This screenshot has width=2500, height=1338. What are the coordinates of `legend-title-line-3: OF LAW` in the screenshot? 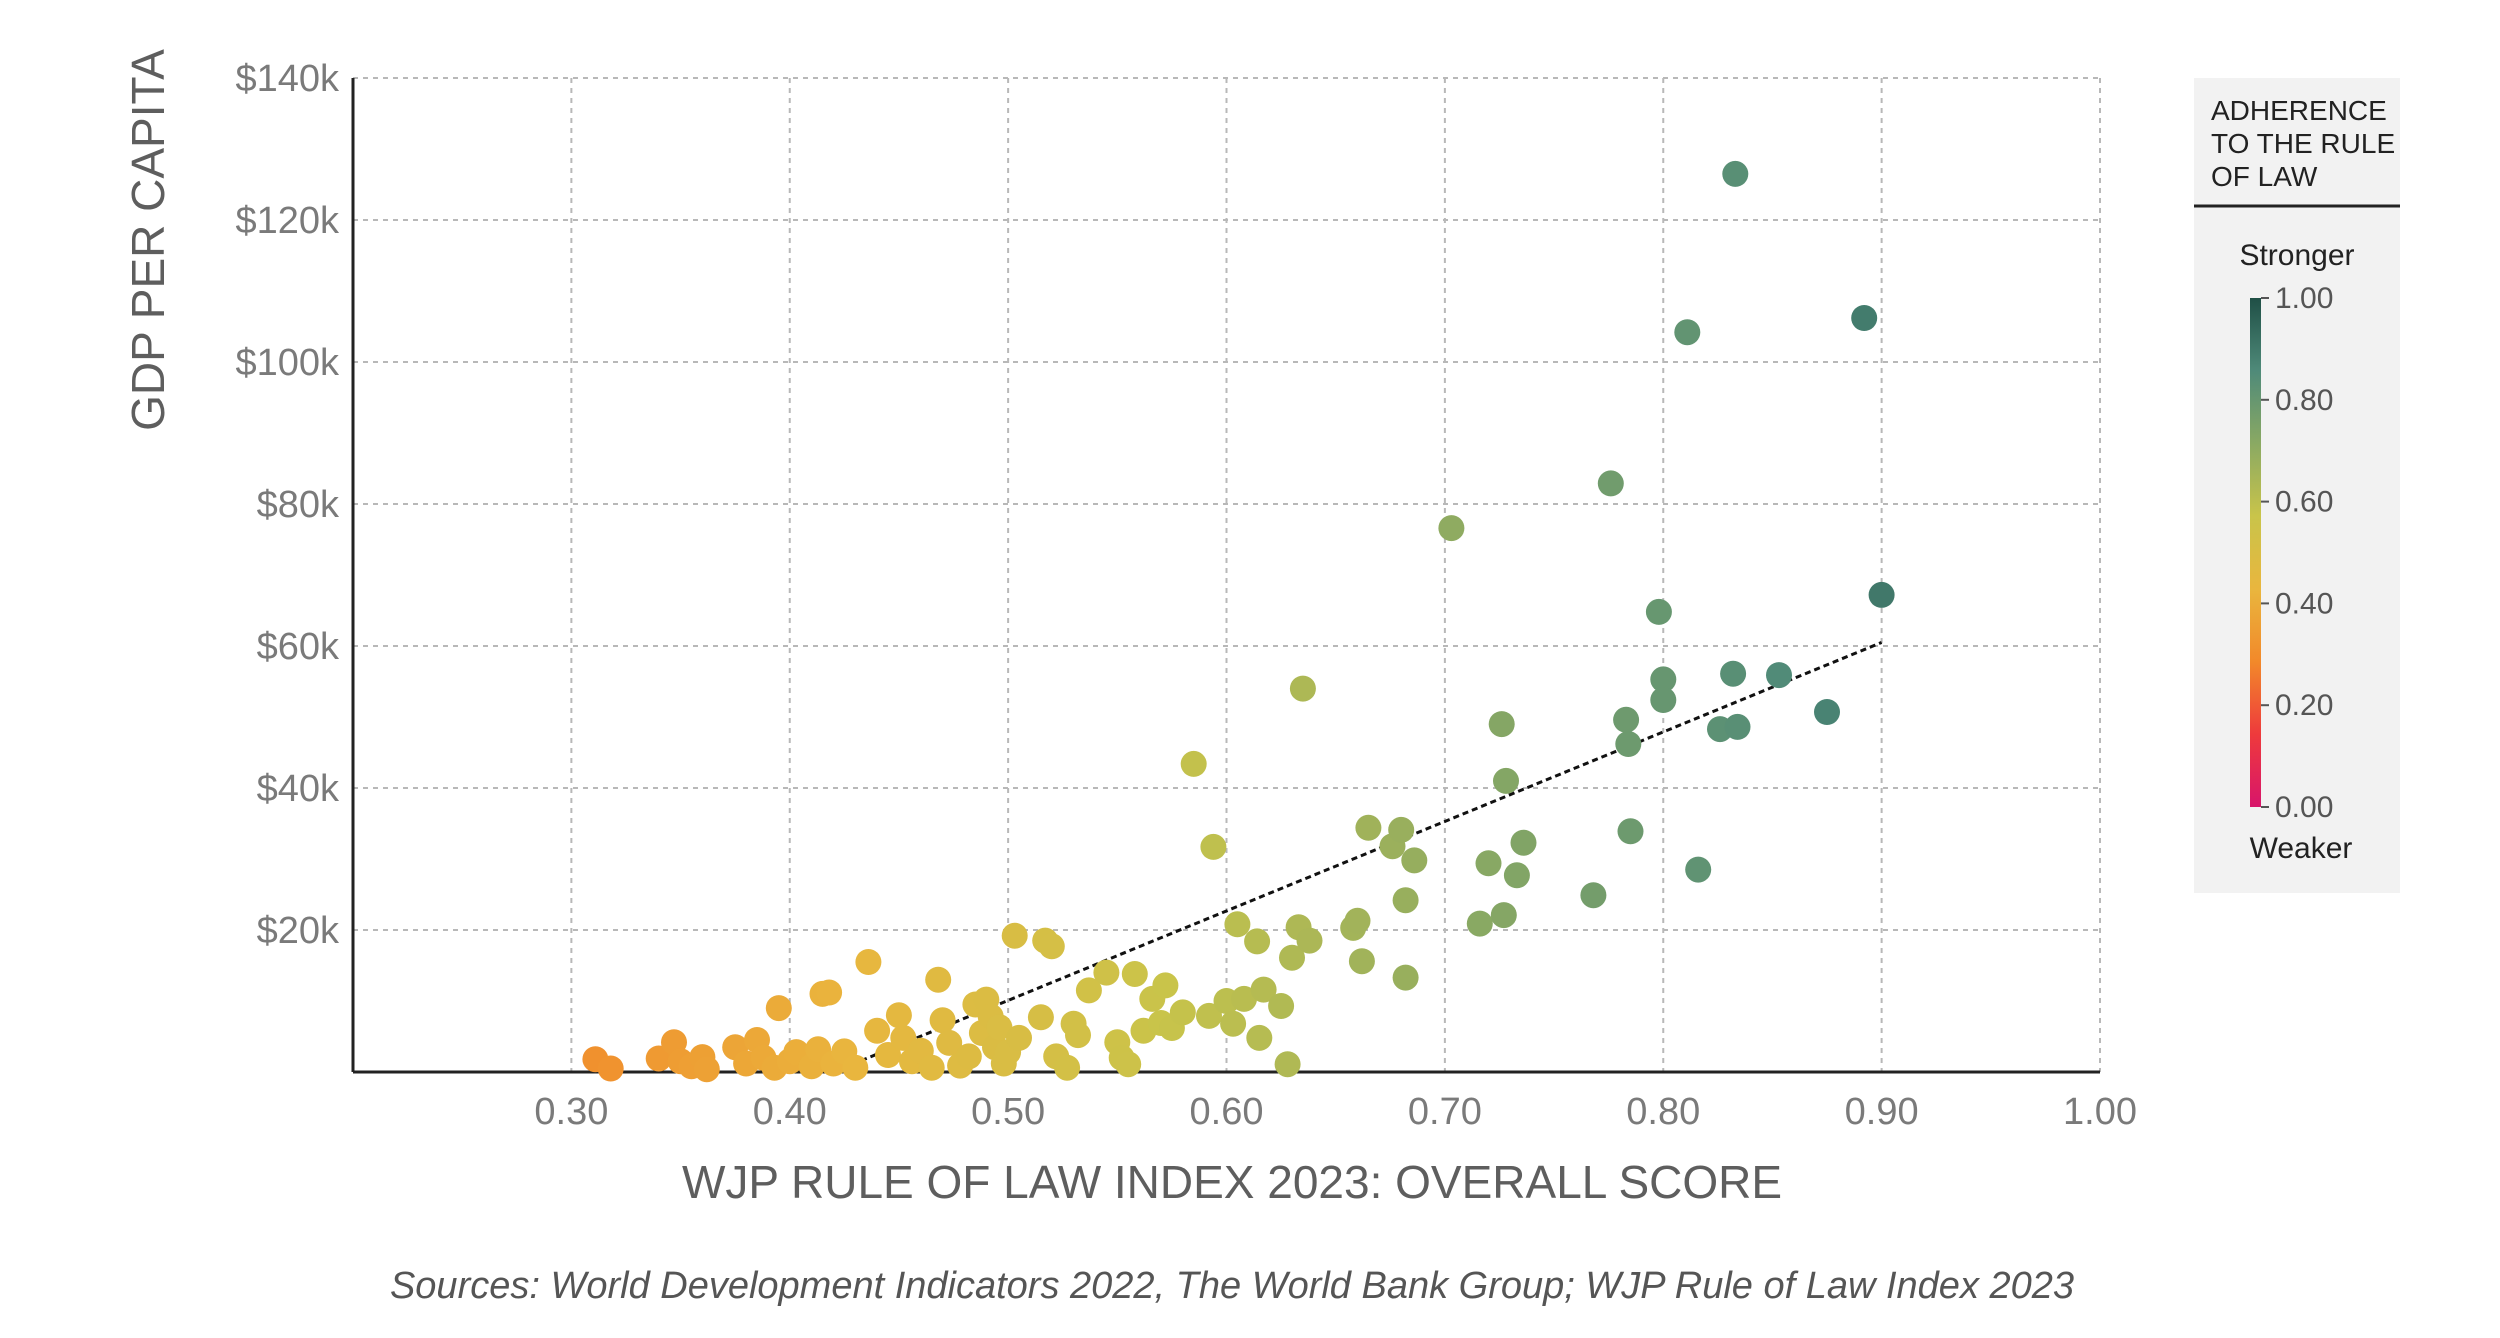 It's located at (2264, 176).